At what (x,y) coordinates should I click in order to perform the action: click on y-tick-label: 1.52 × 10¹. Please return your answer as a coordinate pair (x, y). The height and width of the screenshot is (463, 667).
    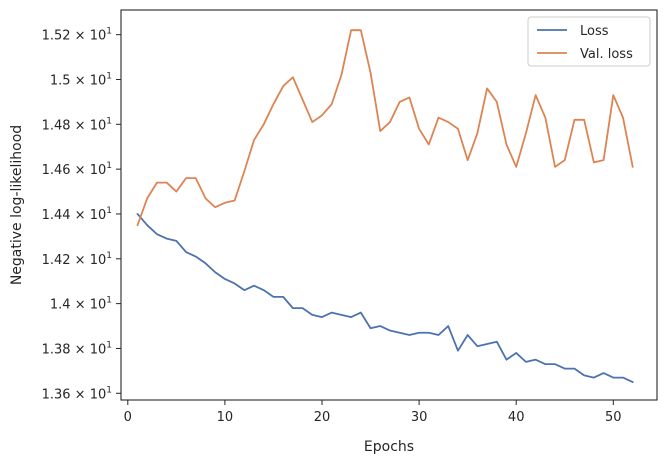
    Looking at the image, I should click on (77, 35).